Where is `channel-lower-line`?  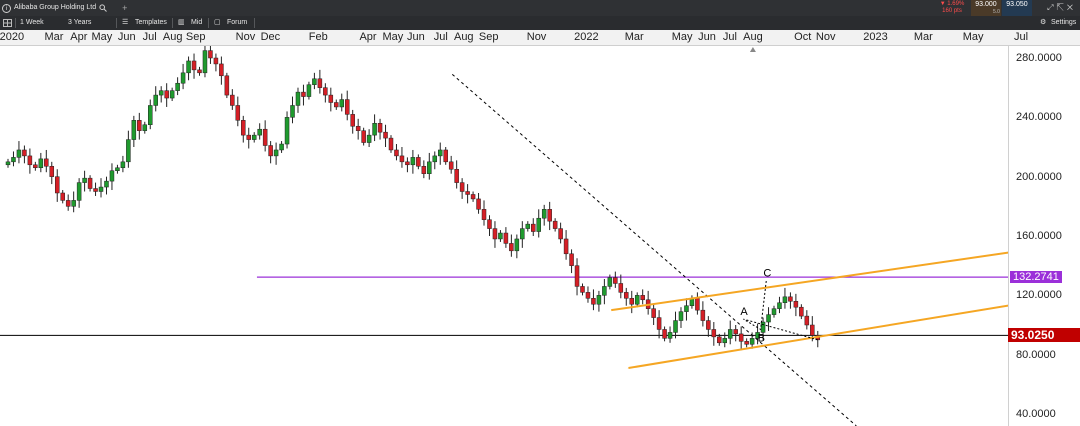 channel-lower-line is located at coordinates (818, 337).